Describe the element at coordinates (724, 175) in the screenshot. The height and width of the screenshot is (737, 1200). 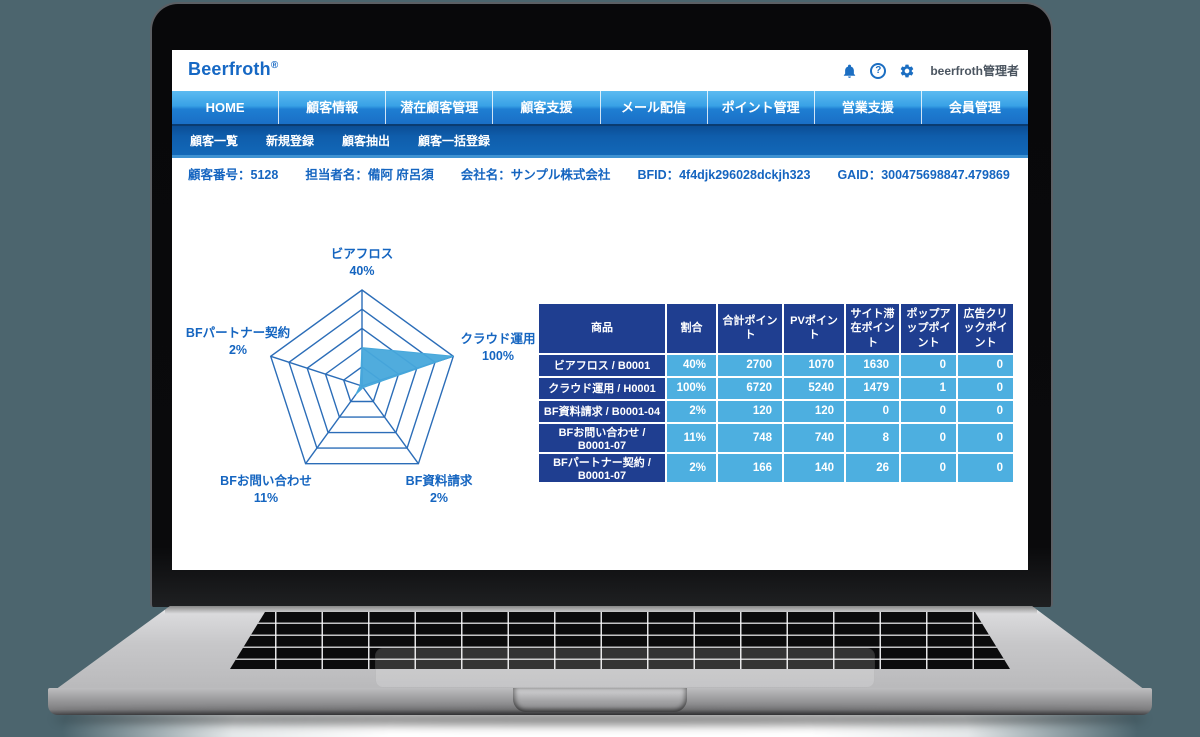
I see `customer-info-item: BFID：4f4djk296028dckjh323` at that location.